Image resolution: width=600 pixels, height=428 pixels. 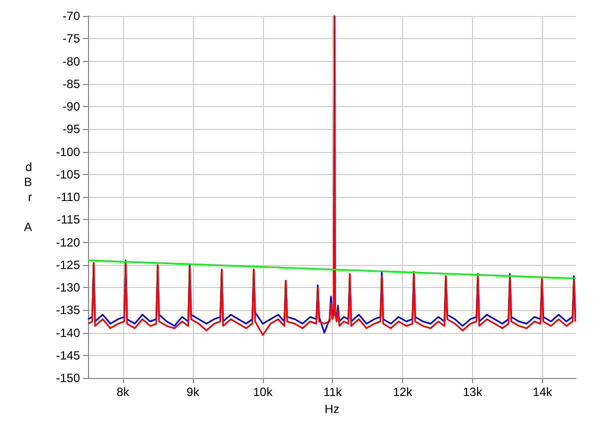 I want to click on y-tick-label: -95, so click(x=71, y=129).